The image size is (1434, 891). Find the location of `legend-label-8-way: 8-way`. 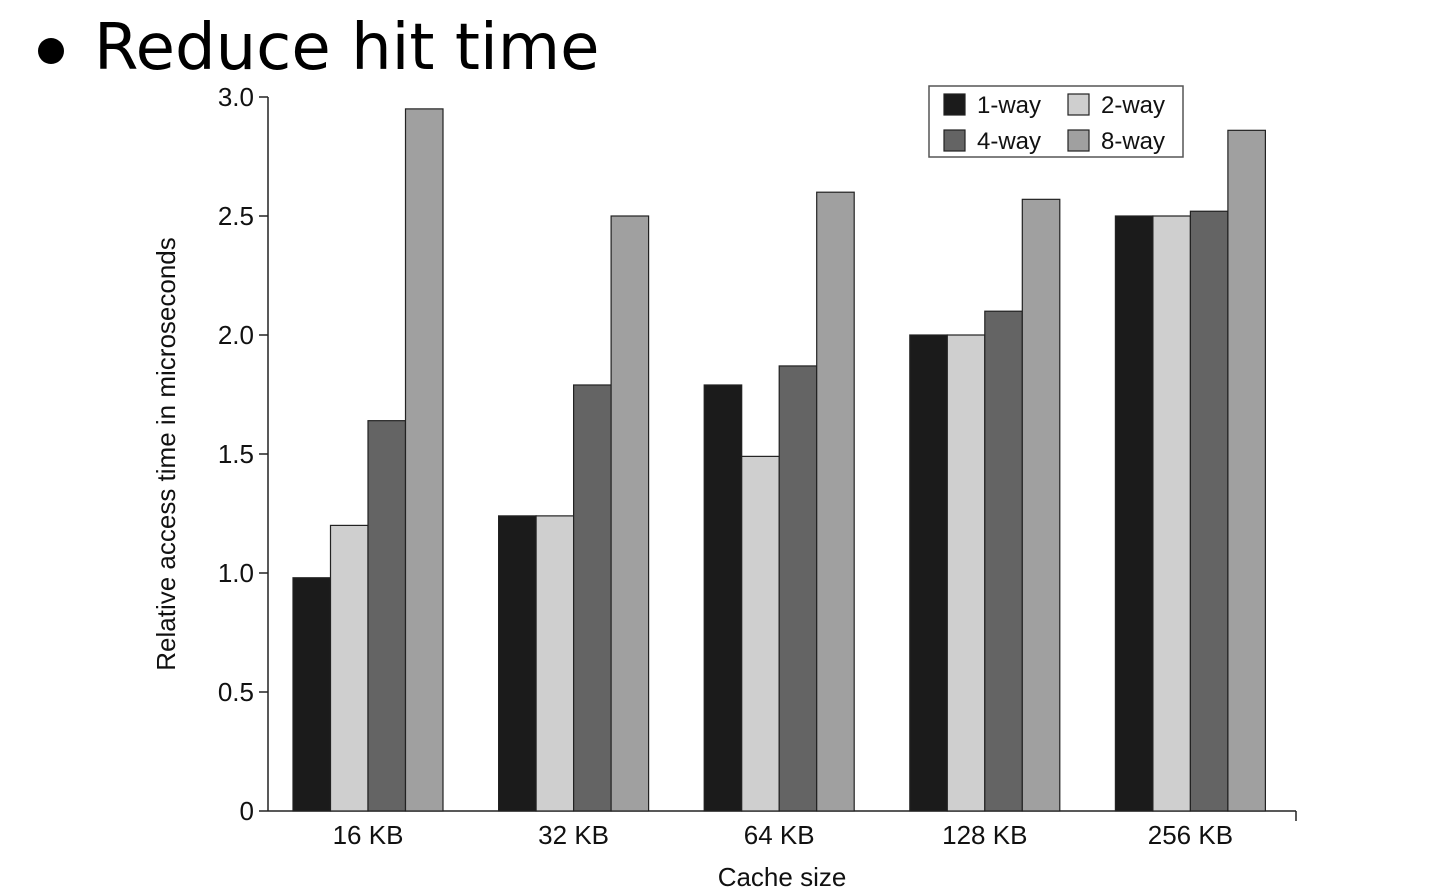

legend-label-8-way: 8-way is located at coordinates (1133, 141).